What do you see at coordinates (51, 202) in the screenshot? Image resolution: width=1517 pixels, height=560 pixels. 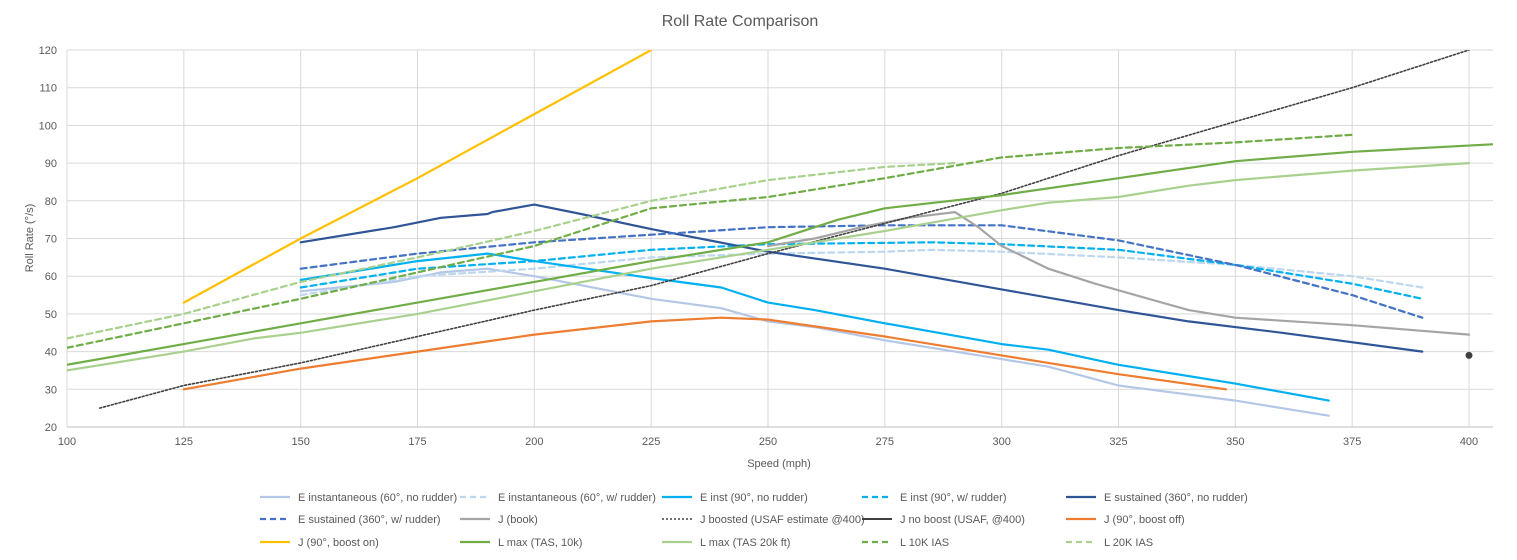 I see `y-tick-label: 80` at bounding box center [51, 202].